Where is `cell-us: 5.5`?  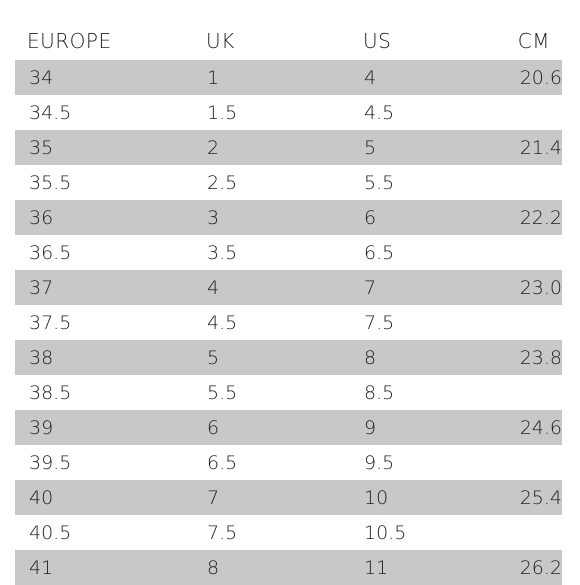
cell-us: 5.5 is located at coordinates (379, 182).